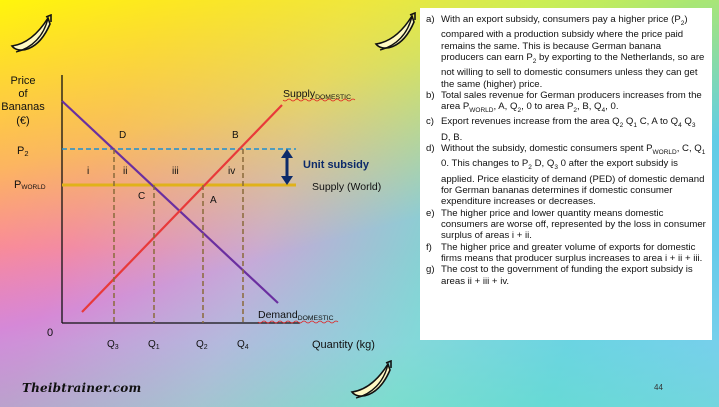 This screenshot has height=407, width=719. I want to click on q1-label: Q1, so click(154, 345).